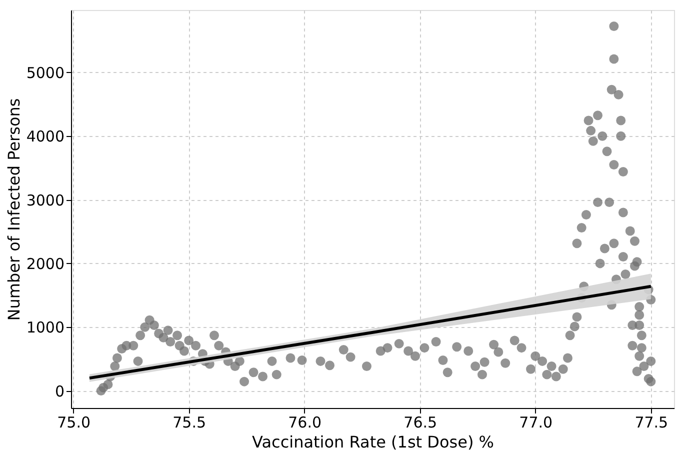  Describe the element at coordinates (74, 423) in the screenshot. I see `x-tick-label: 75.0` at that location.